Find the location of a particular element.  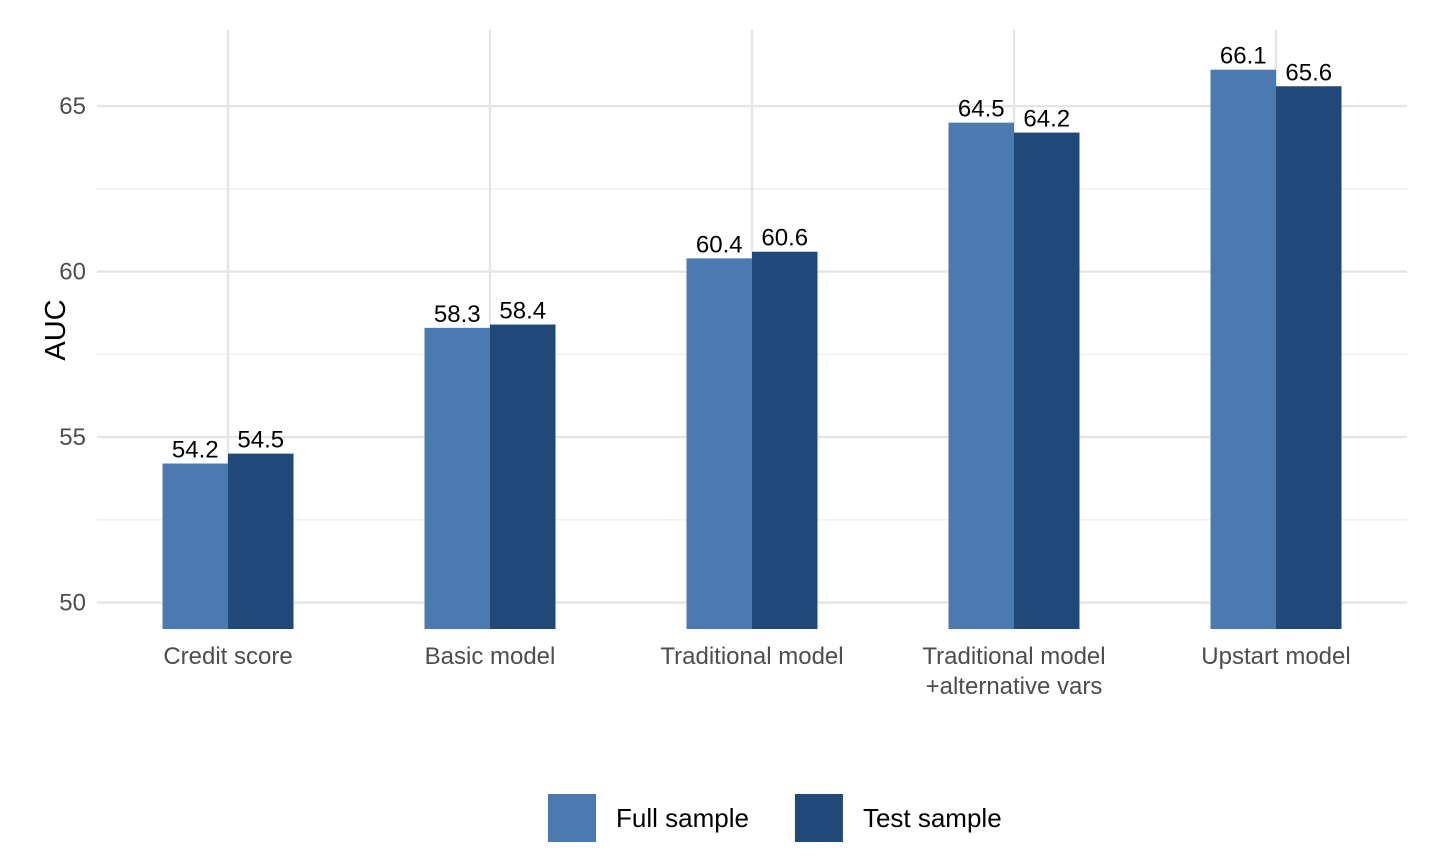

bar-value-label: 60.4 is located at coordinates (719, 244).